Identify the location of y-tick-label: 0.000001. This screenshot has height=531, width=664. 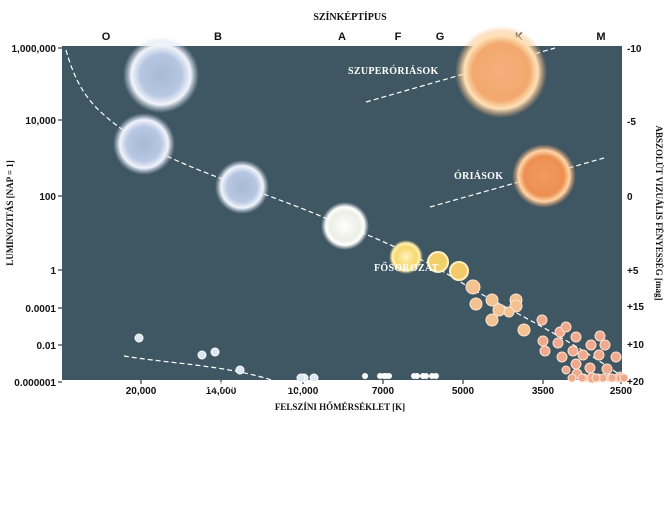
(35, 383).